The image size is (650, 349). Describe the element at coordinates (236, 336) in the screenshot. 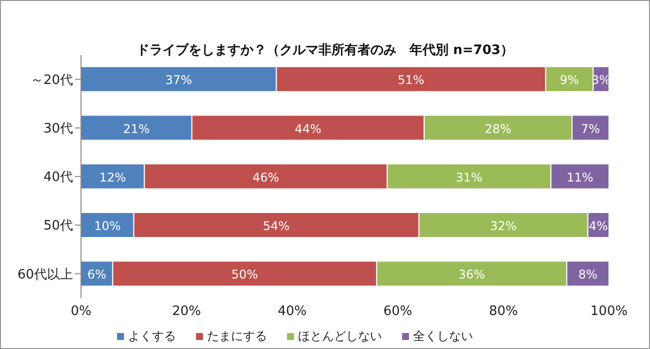

I see `legend-label: たまにする` at that location.